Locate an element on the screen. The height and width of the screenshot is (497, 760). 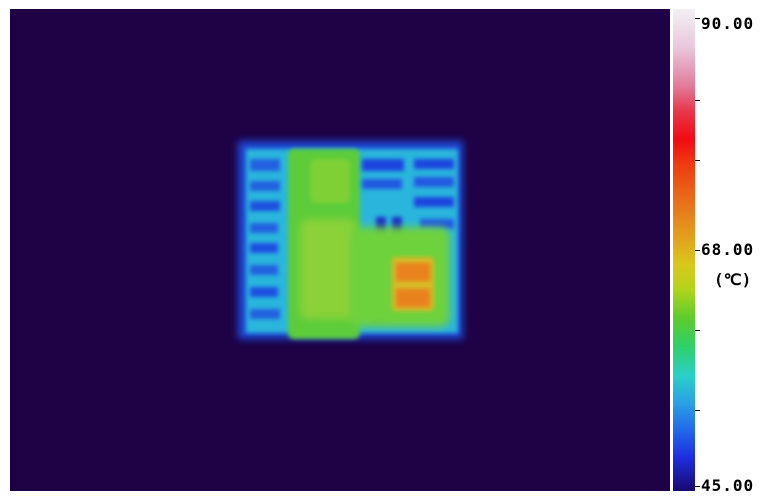
main-ic-core is located at coordinates (328, 269).